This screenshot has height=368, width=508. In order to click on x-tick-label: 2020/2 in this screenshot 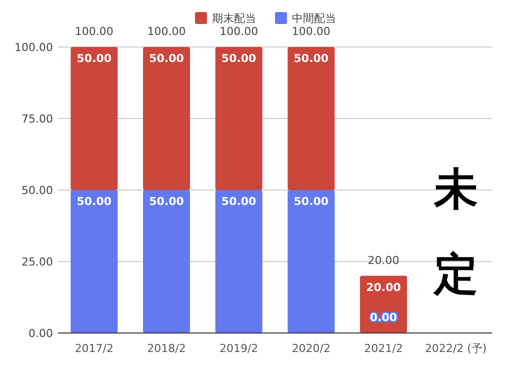, I will do `click(311, 348)`.